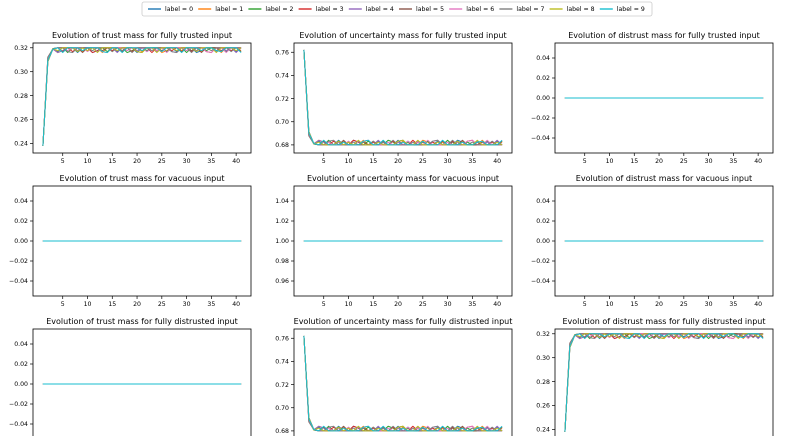 The width and height of the screenshot is (793, 436). I want to click on y-tick-label: −0.02, so click(18, 404).